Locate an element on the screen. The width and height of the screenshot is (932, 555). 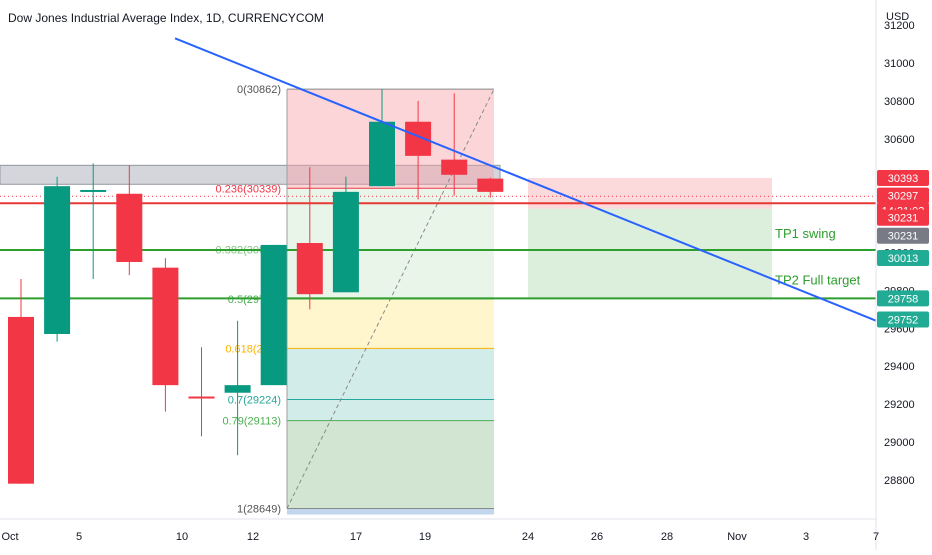
x-tick-label: 7 is located at coordinates (876, 537).